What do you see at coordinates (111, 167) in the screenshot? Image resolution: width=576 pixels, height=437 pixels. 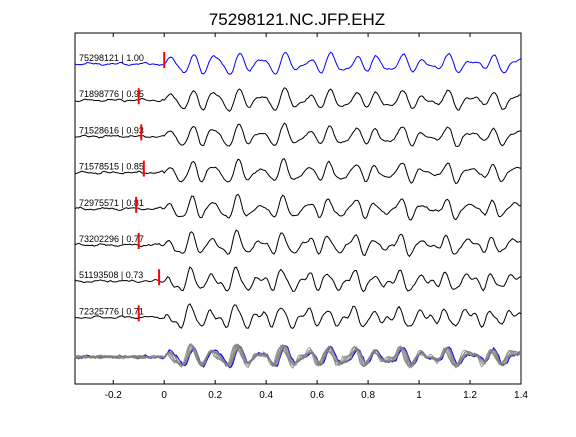 I see `trace-label: 71578515 | 0.85` at bounding box center [111, 167].